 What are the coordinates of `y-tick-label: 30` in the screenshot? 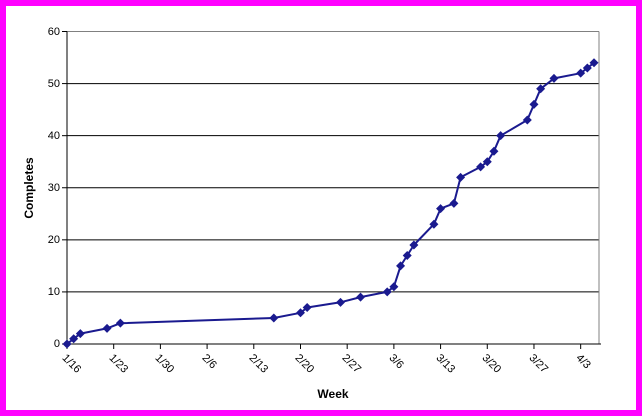 It's located at (53, 187).